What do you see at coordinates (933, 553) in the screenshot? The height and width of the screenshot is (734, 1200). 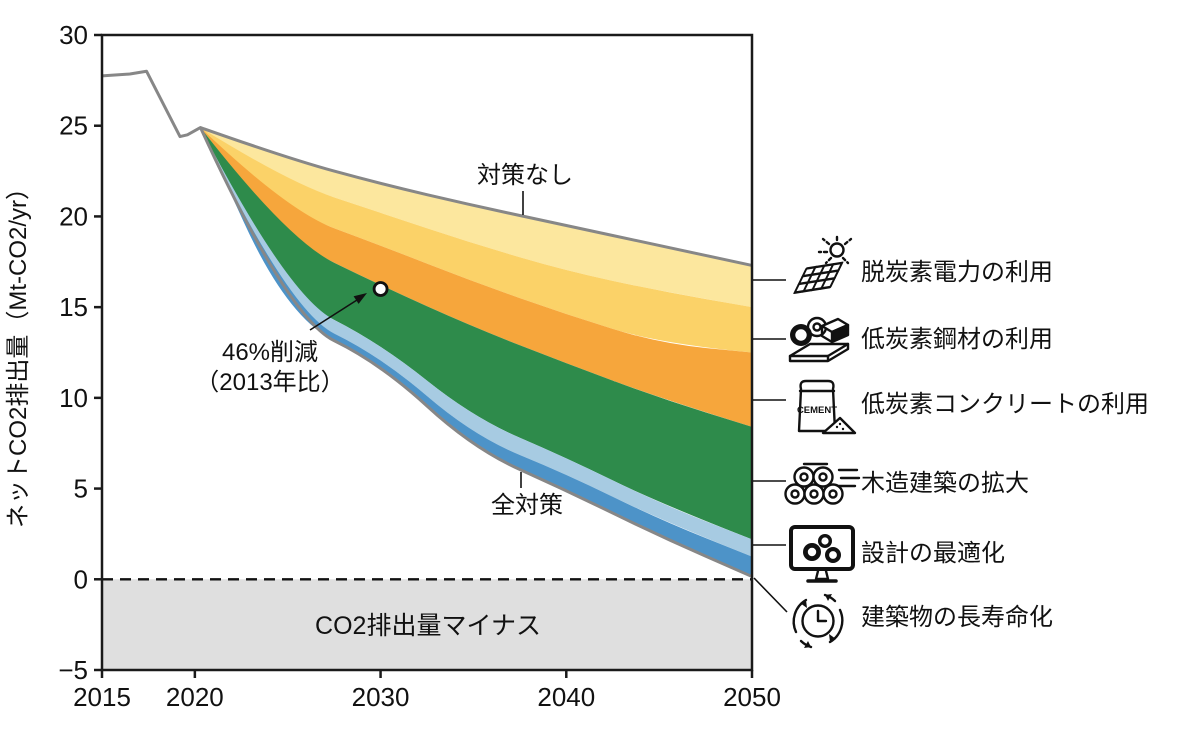 I see `legend-label: 設計の最適化` at bounding box center [933, 553].